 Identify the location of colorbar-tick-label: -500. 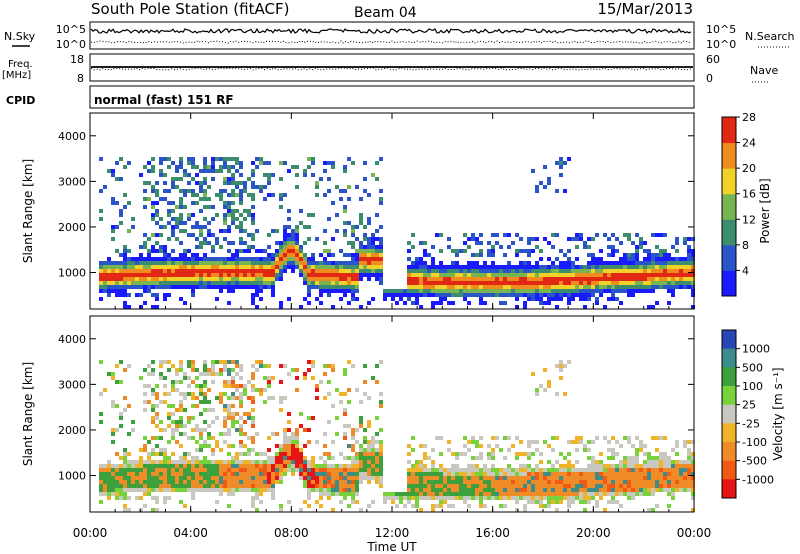
(754, 461).